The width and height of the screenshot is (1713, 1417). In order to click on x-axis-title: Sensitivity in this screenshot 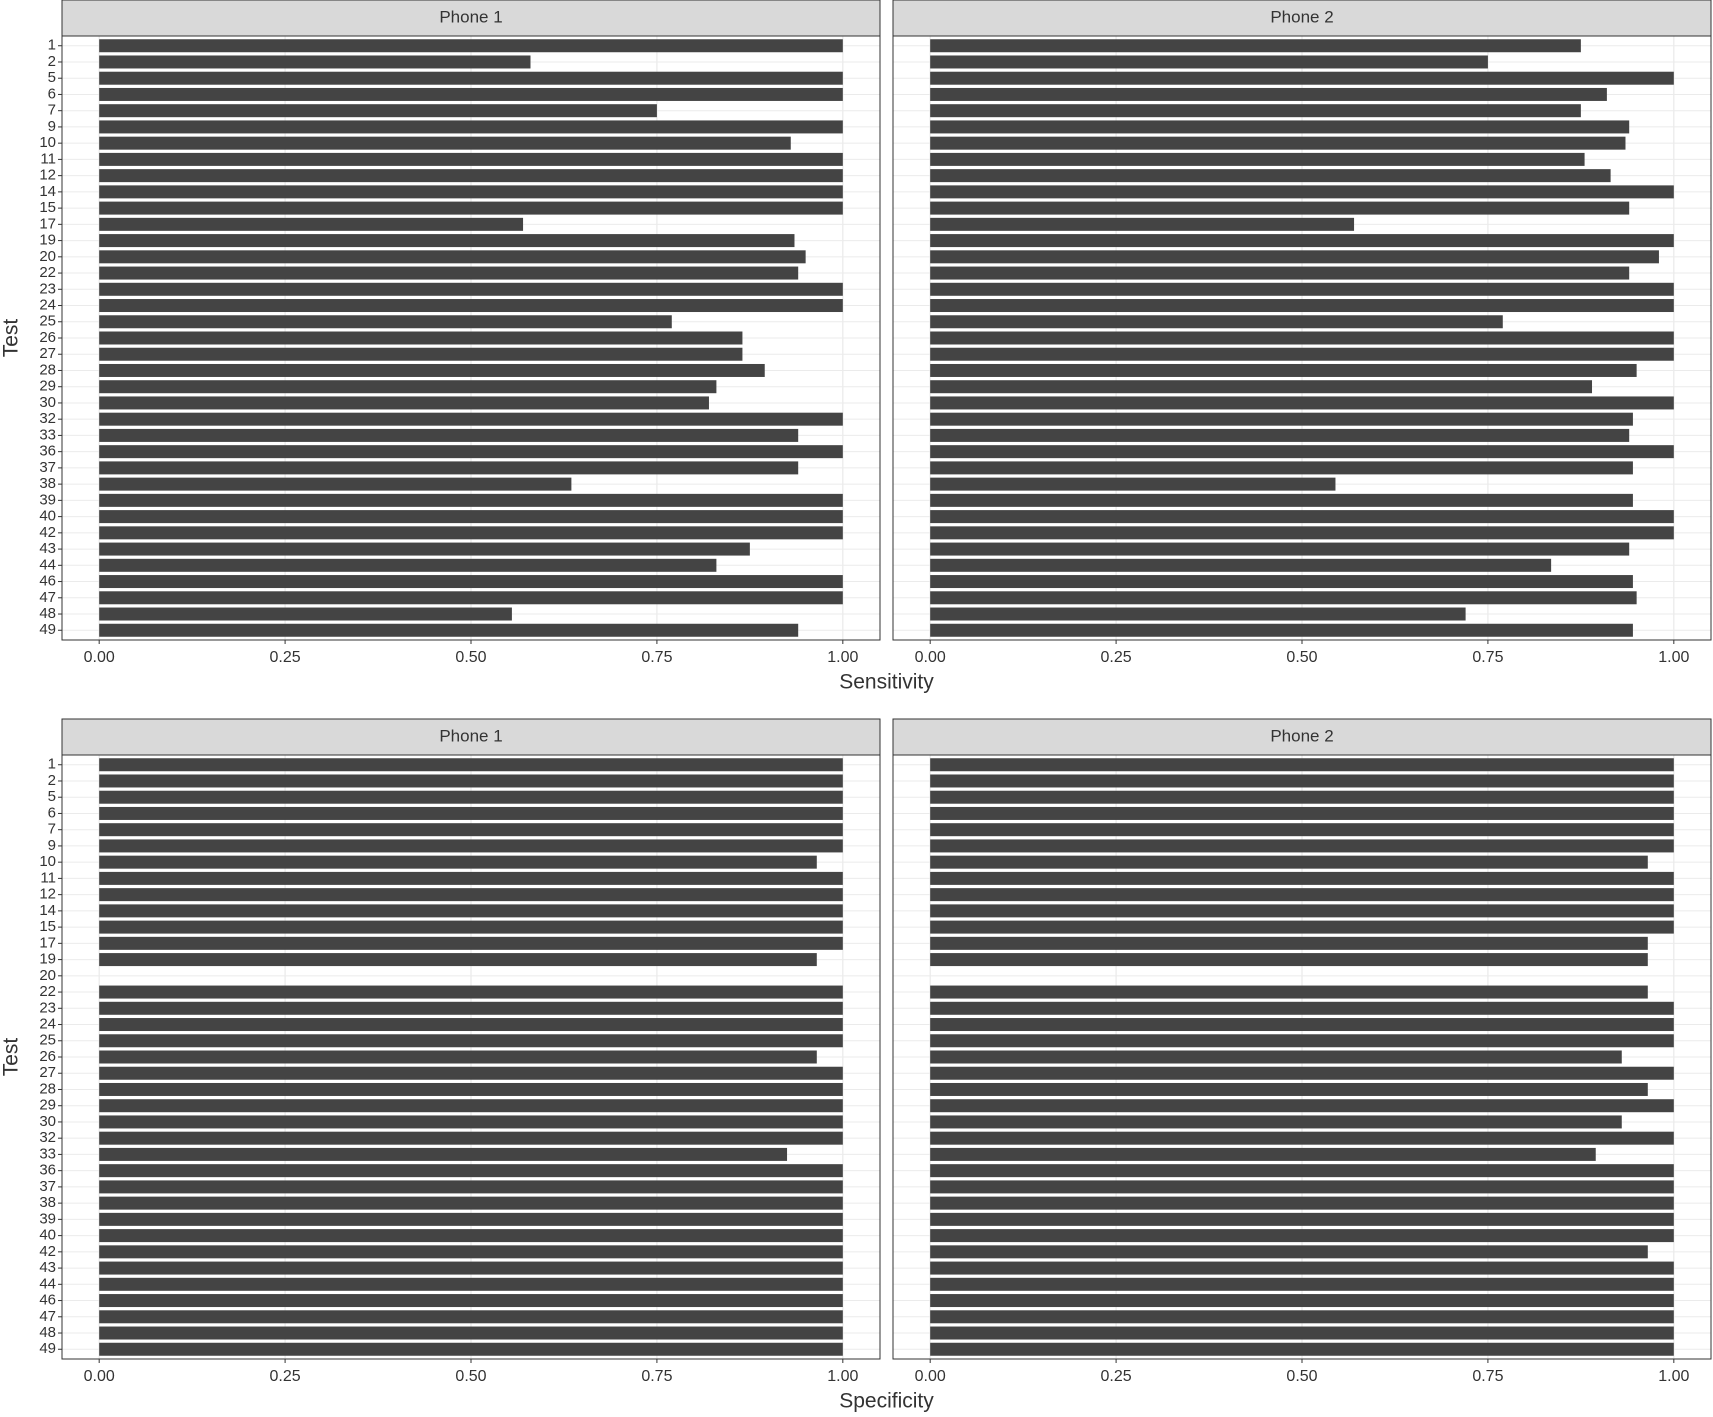, I will do `click(886, 682)`.